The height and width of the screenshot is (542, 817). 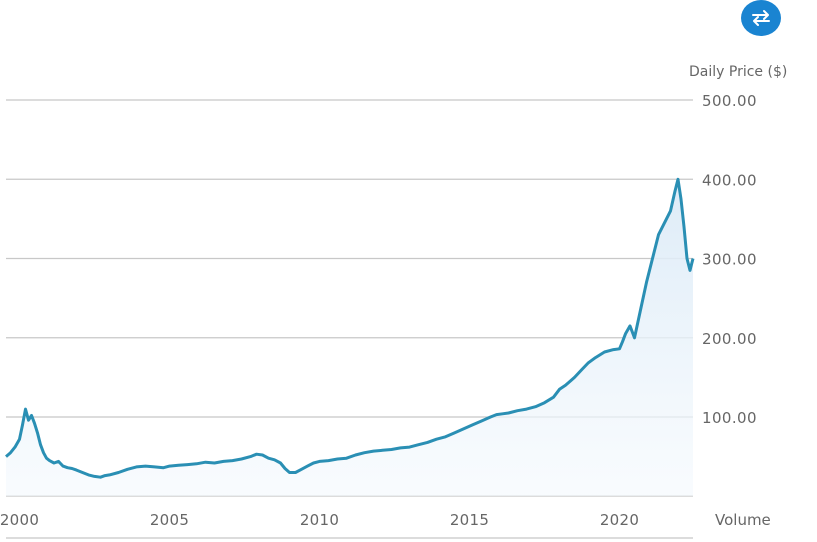 I want to click on y-tick-label: 200.00, so click(x=729, y=339).